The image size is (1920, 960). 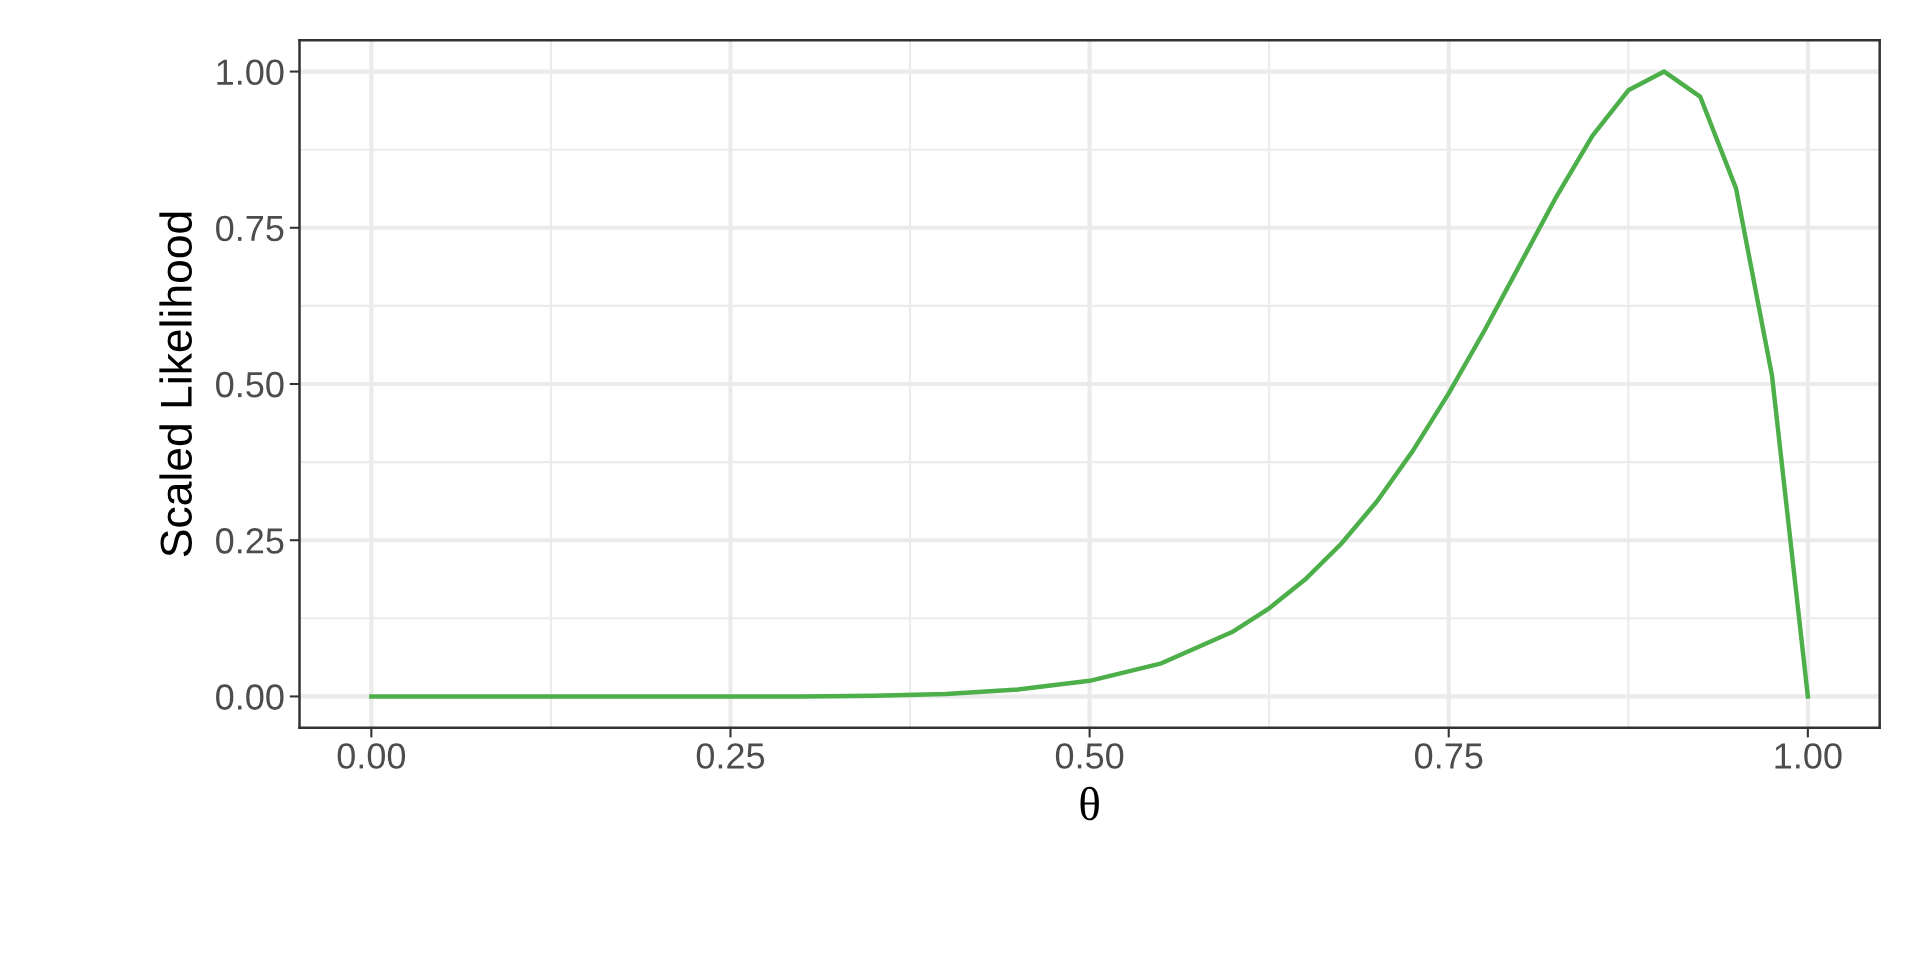 I want to click on x-tick-label: 0.25, so click(x=730, y=756).